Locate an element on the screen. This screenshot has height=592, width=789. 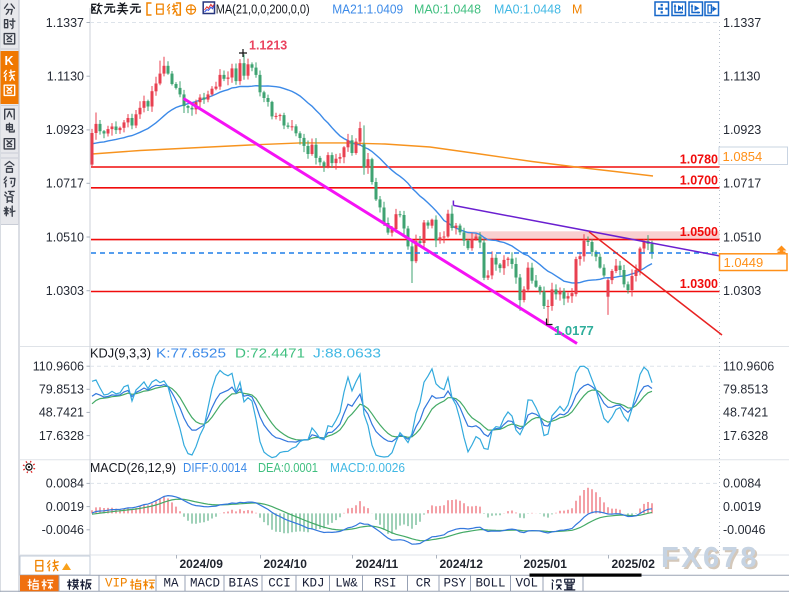
svg-text: MACD:0.0026 is located at coordinates (367, 468).